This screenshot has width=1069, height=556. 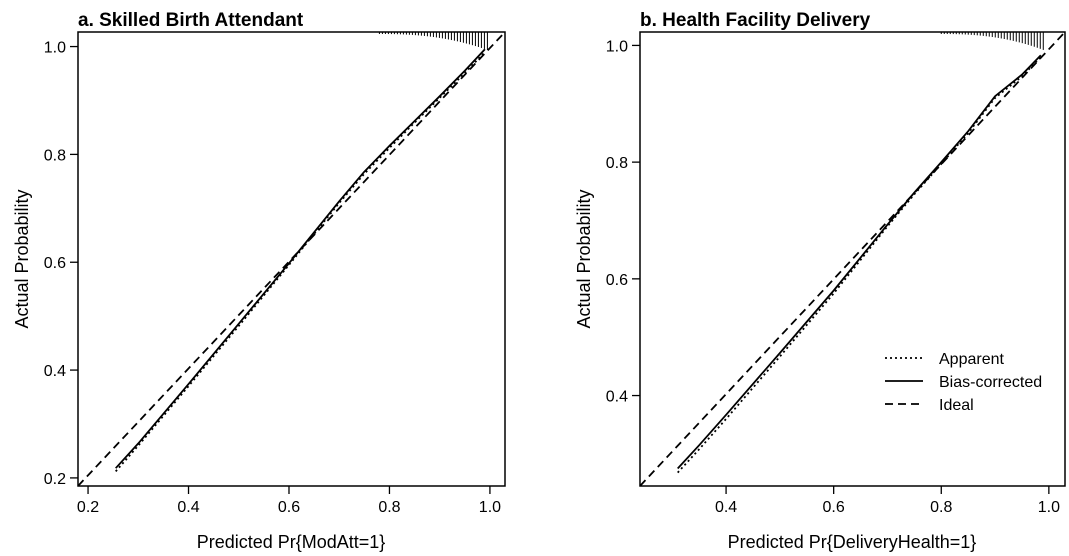 I want to click on panel-b-rug, so click(x=992, y=41).